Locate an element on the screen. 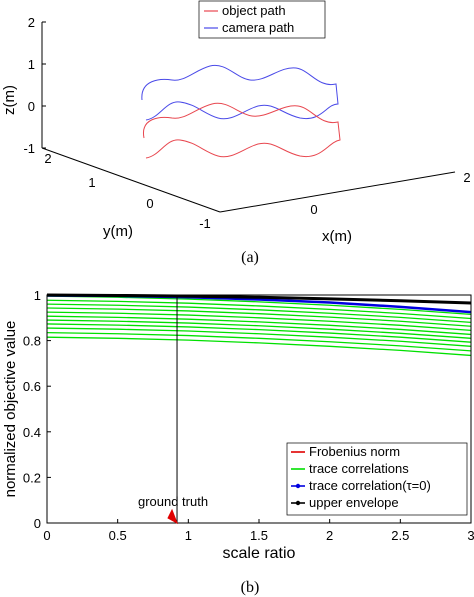  z-tick-label: 0 is located at coordinates (31, 106).